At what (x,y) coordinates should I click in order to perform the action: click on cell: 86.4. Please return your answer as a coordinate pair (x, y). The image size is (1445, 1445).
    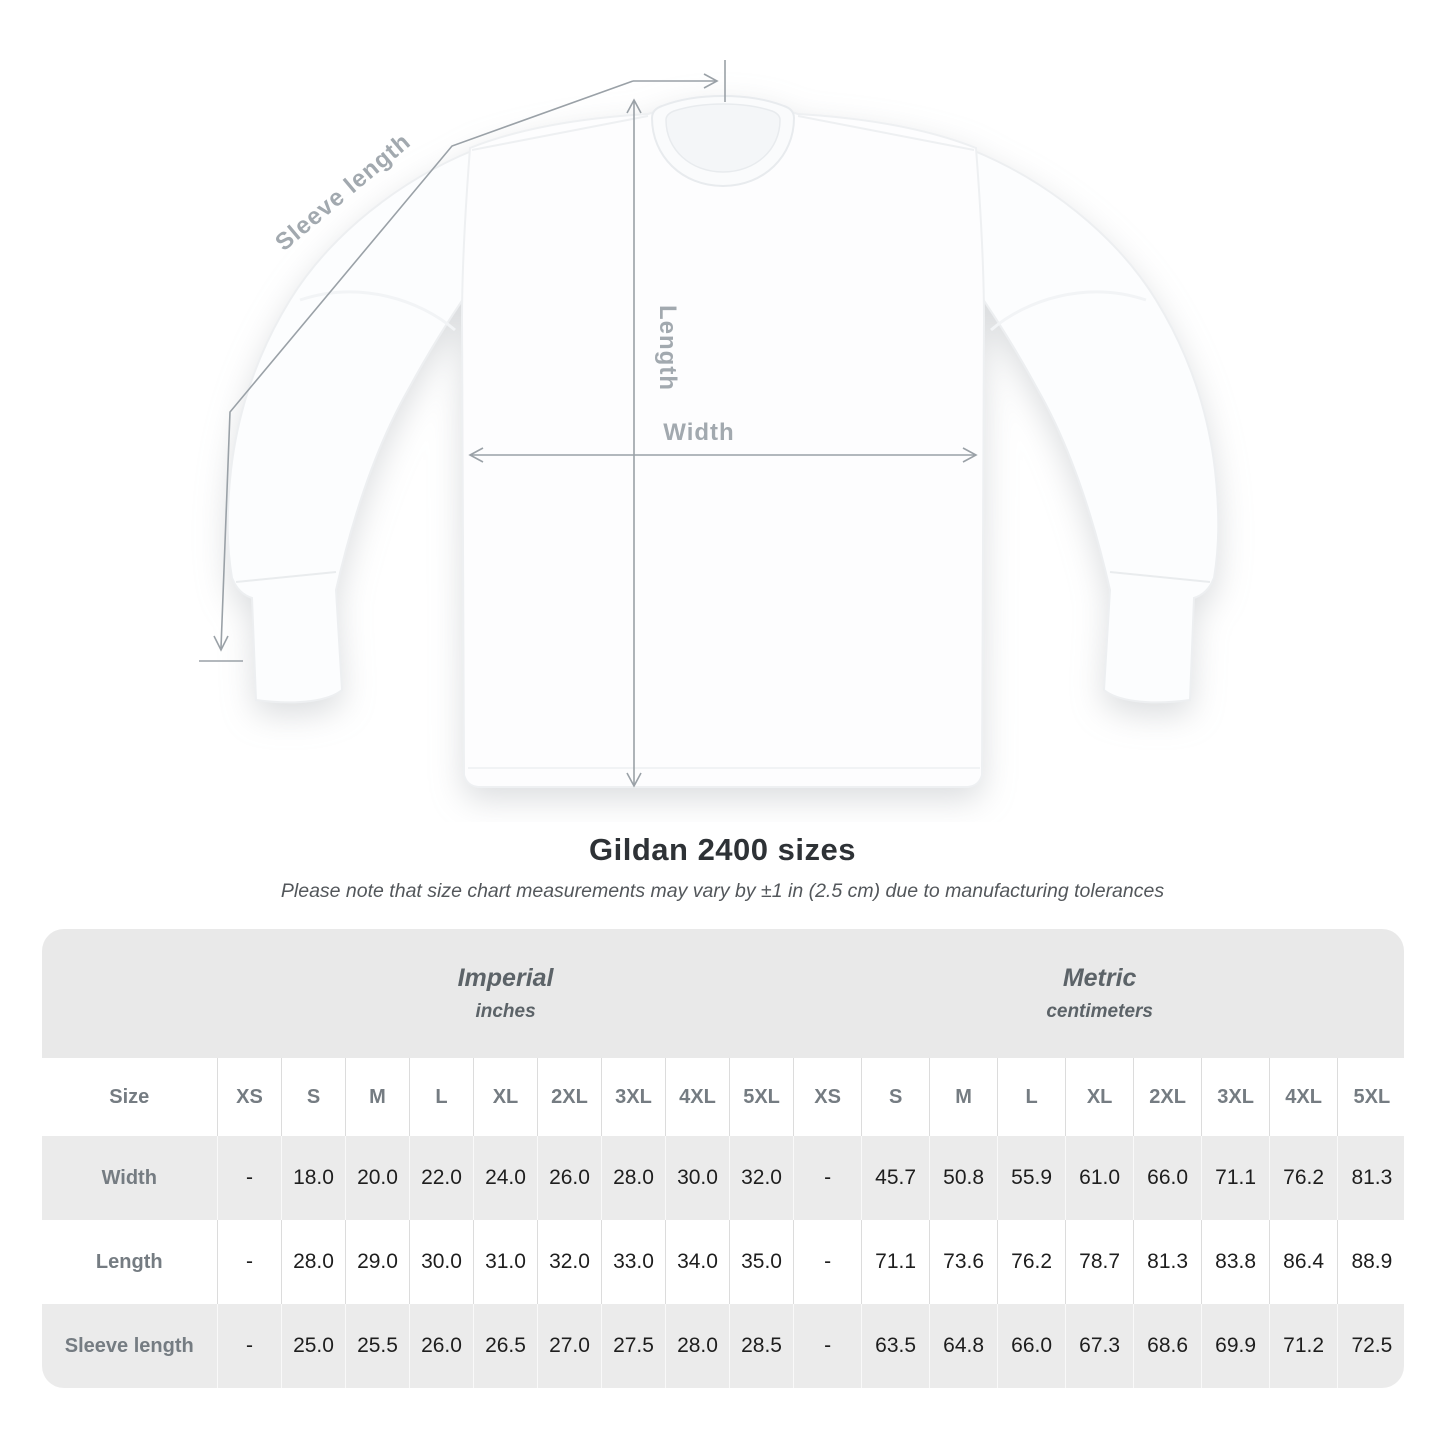
    Looking at the image, I should click on (1304, 1262).